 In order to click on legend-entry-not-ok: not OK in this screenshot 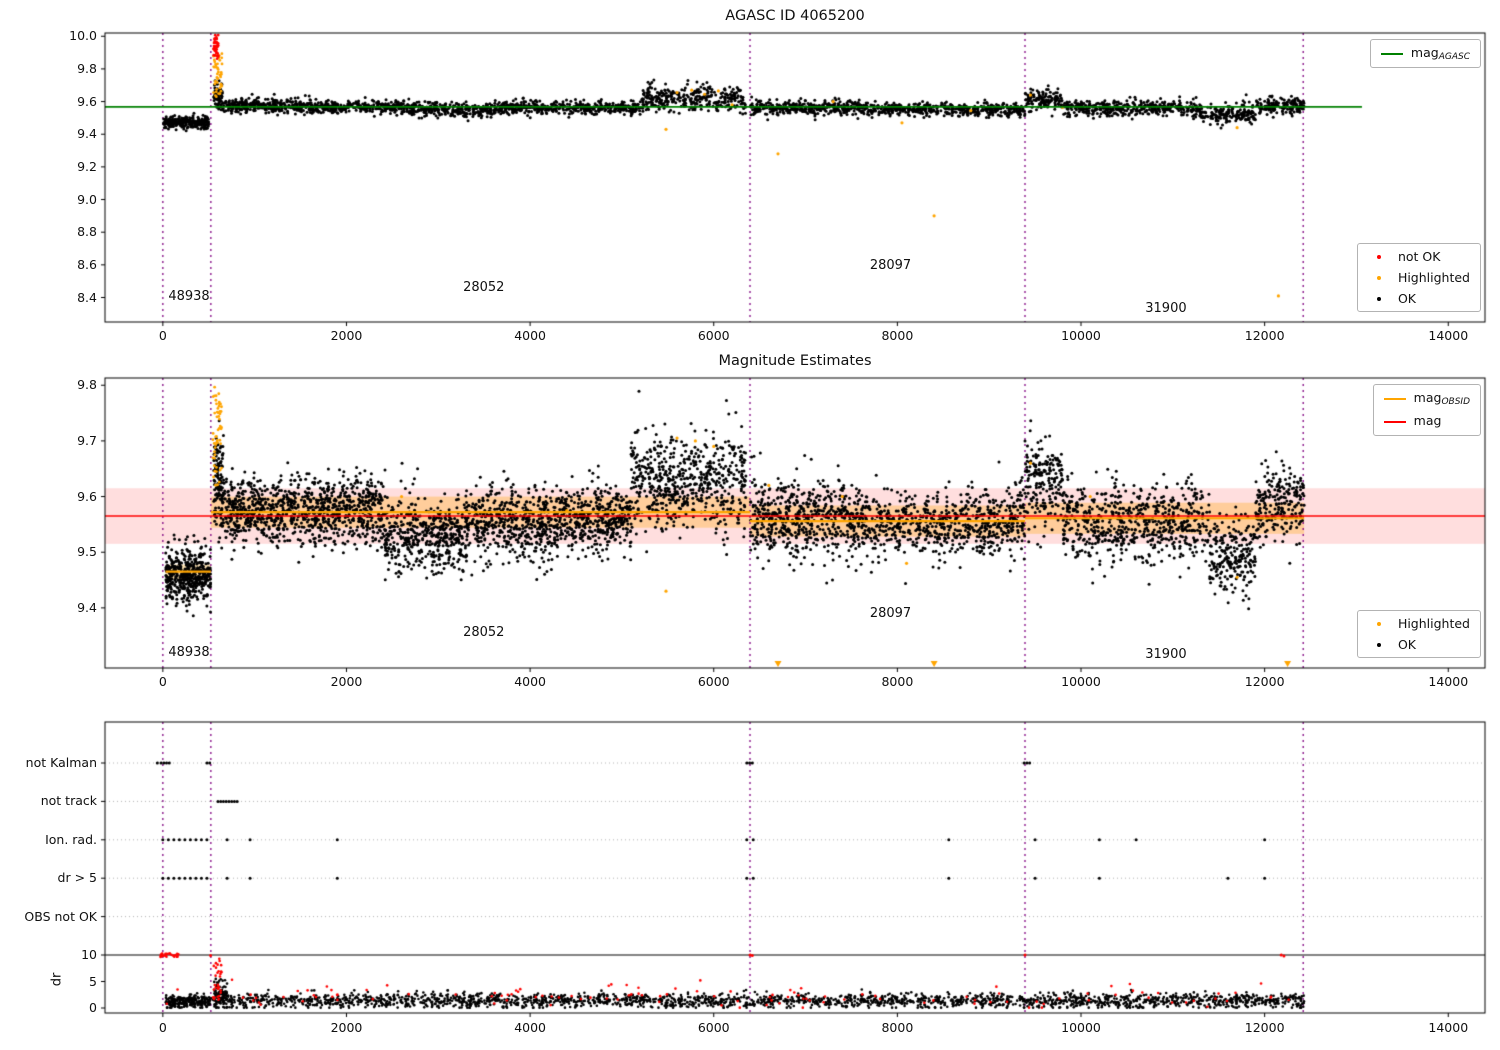, I will do `click(1419, 256)`.